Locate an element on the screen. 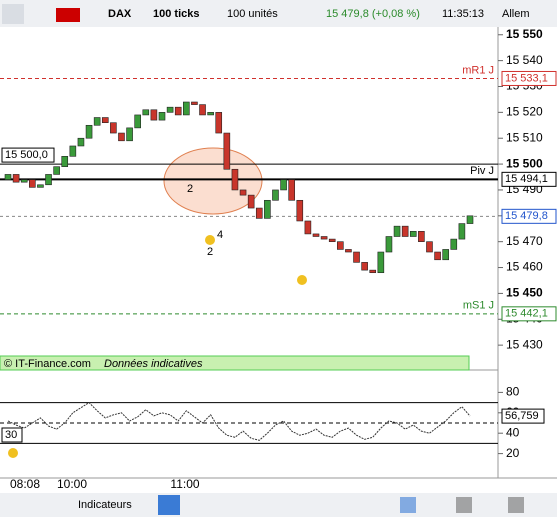 This screenshot has width=557, height=517. indicator-line is located at coordinates (239, 421).